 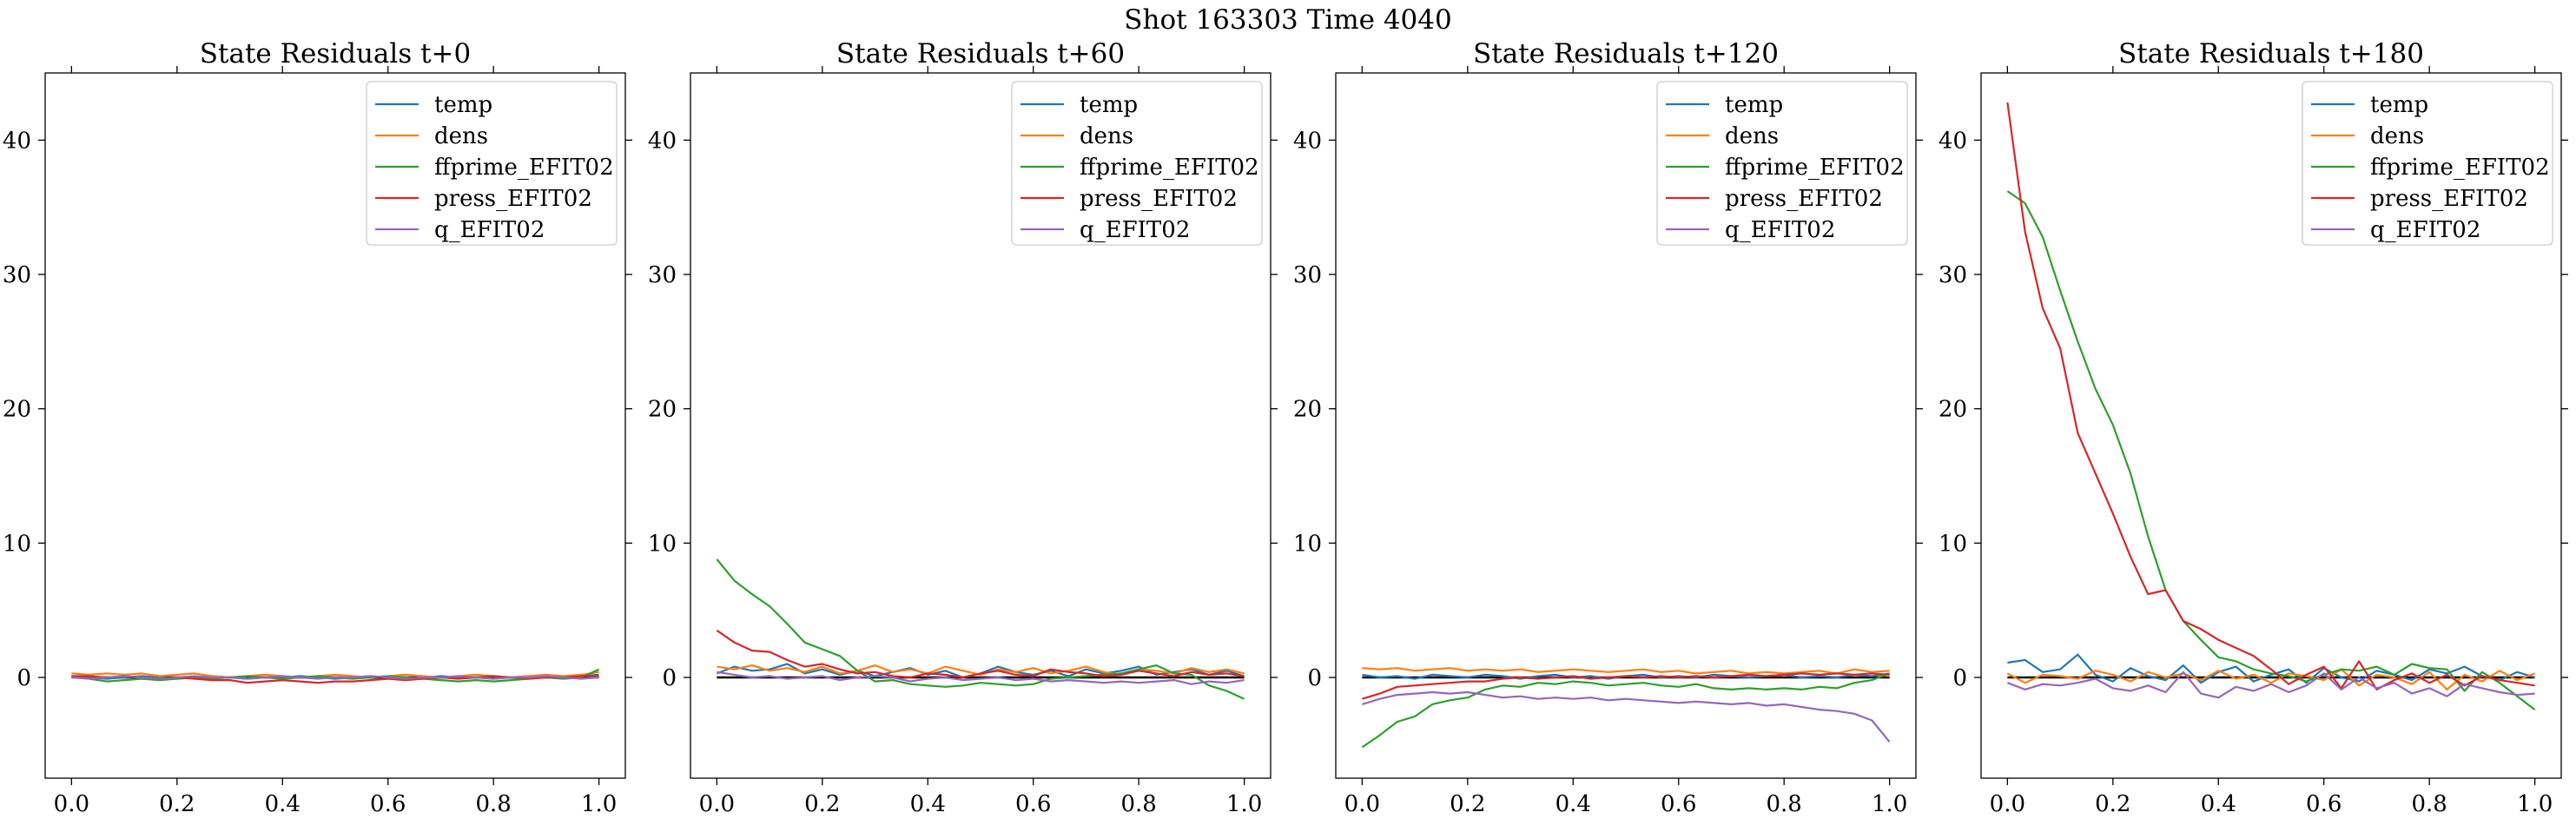 What do you see at coordinates (2271, 53) in the screenshot?
I see `subplot-title: State Residuals t+180` at bounding box center [2271, 53].